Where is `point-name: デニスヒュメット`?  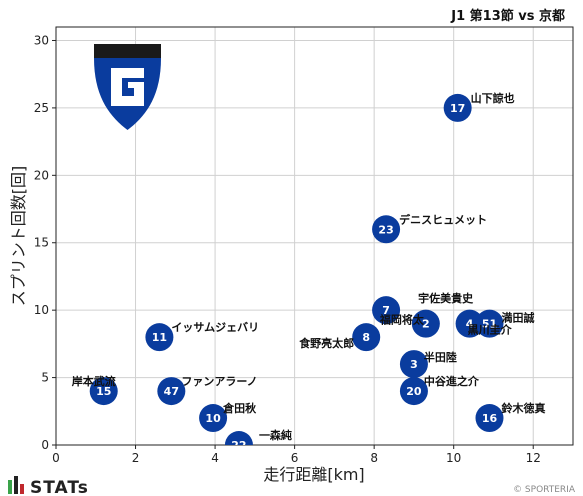
point-name: デニスヒュメット is located at coordinates (443, 219).